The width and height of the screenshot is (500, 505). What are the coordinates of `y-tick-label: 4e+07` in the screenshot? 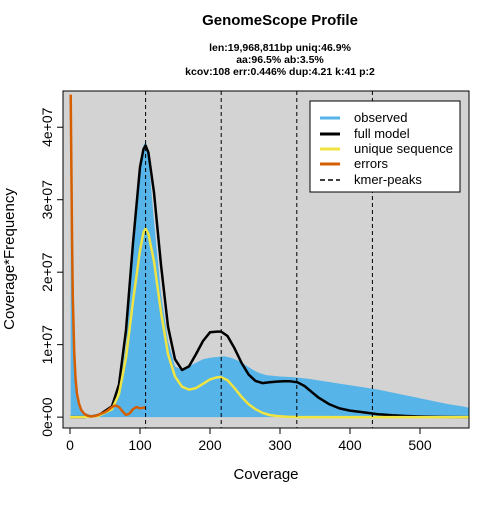 It's located at (47, 127).